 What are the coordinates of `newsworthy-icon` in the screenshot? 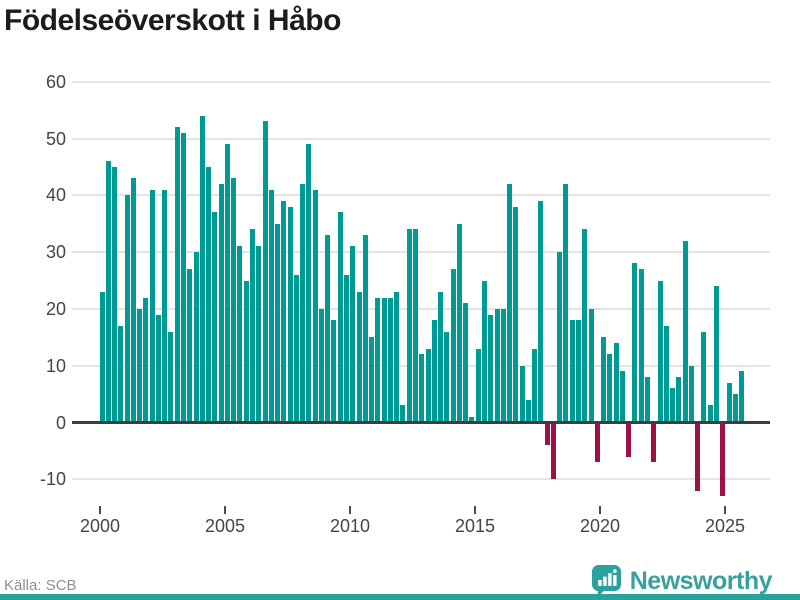 It's located at (606, 581).